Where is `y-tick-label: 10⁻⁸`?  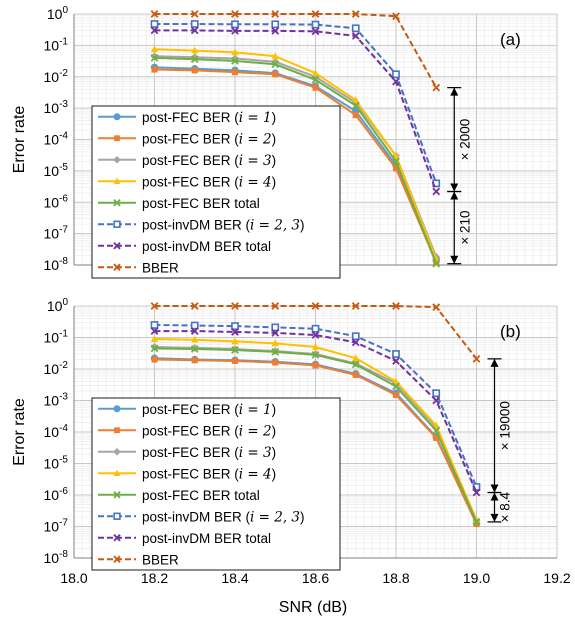
y-tick-label: 10⁻⁸ is located at coordinates (56, 264).